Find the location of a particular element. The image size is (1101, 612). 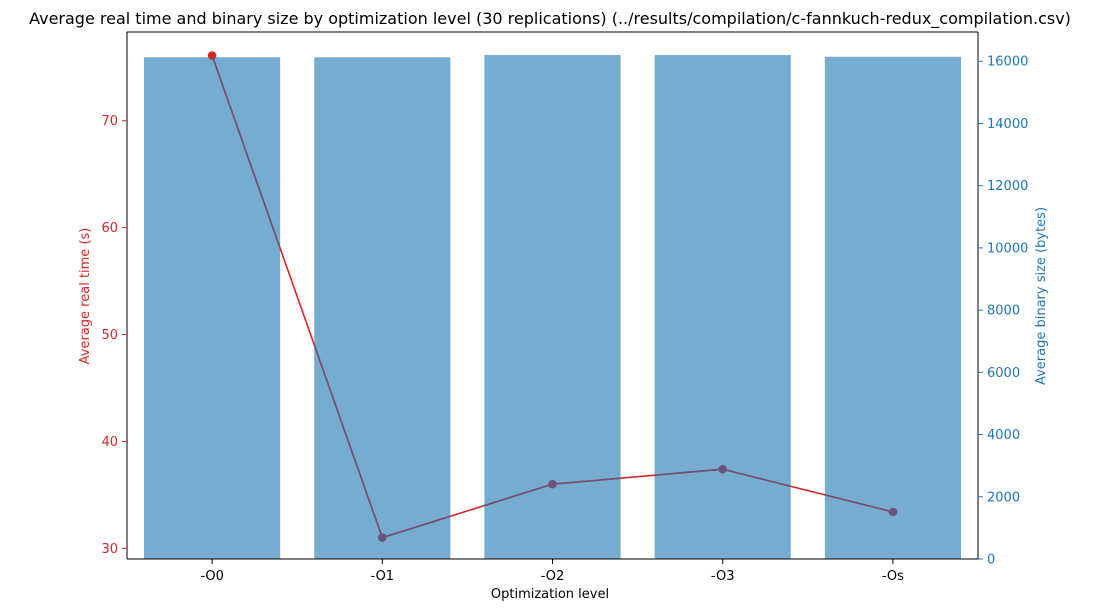

x-axis-label: Optimization level is located at coordinates (550, 594).